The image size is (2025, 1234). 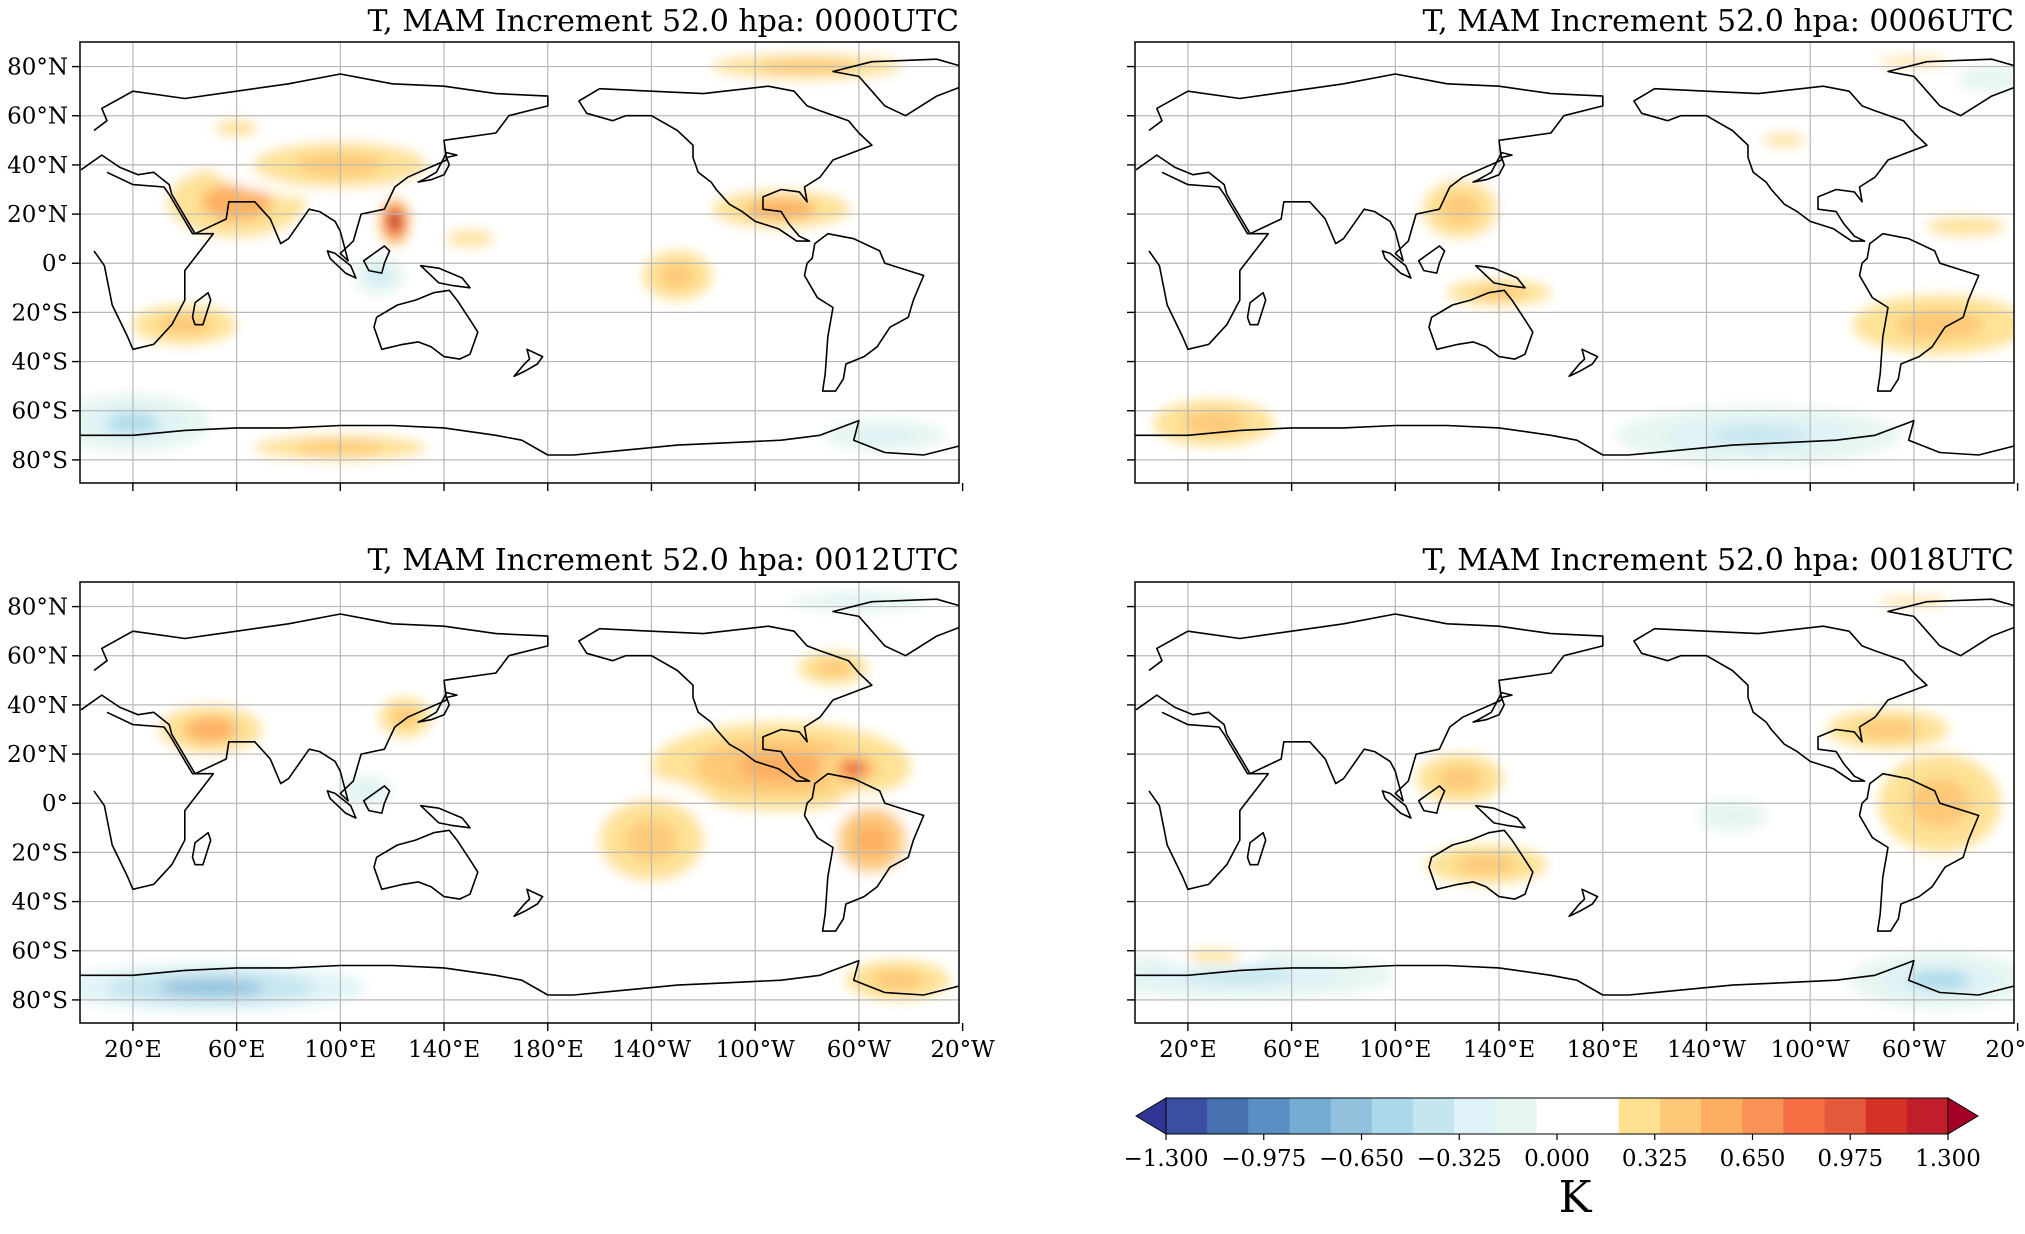 What do you see at coordinates (37, 657) in the screenshot?
I see `latitude-tick-label: 60°N` at bounding box center [37, 657].